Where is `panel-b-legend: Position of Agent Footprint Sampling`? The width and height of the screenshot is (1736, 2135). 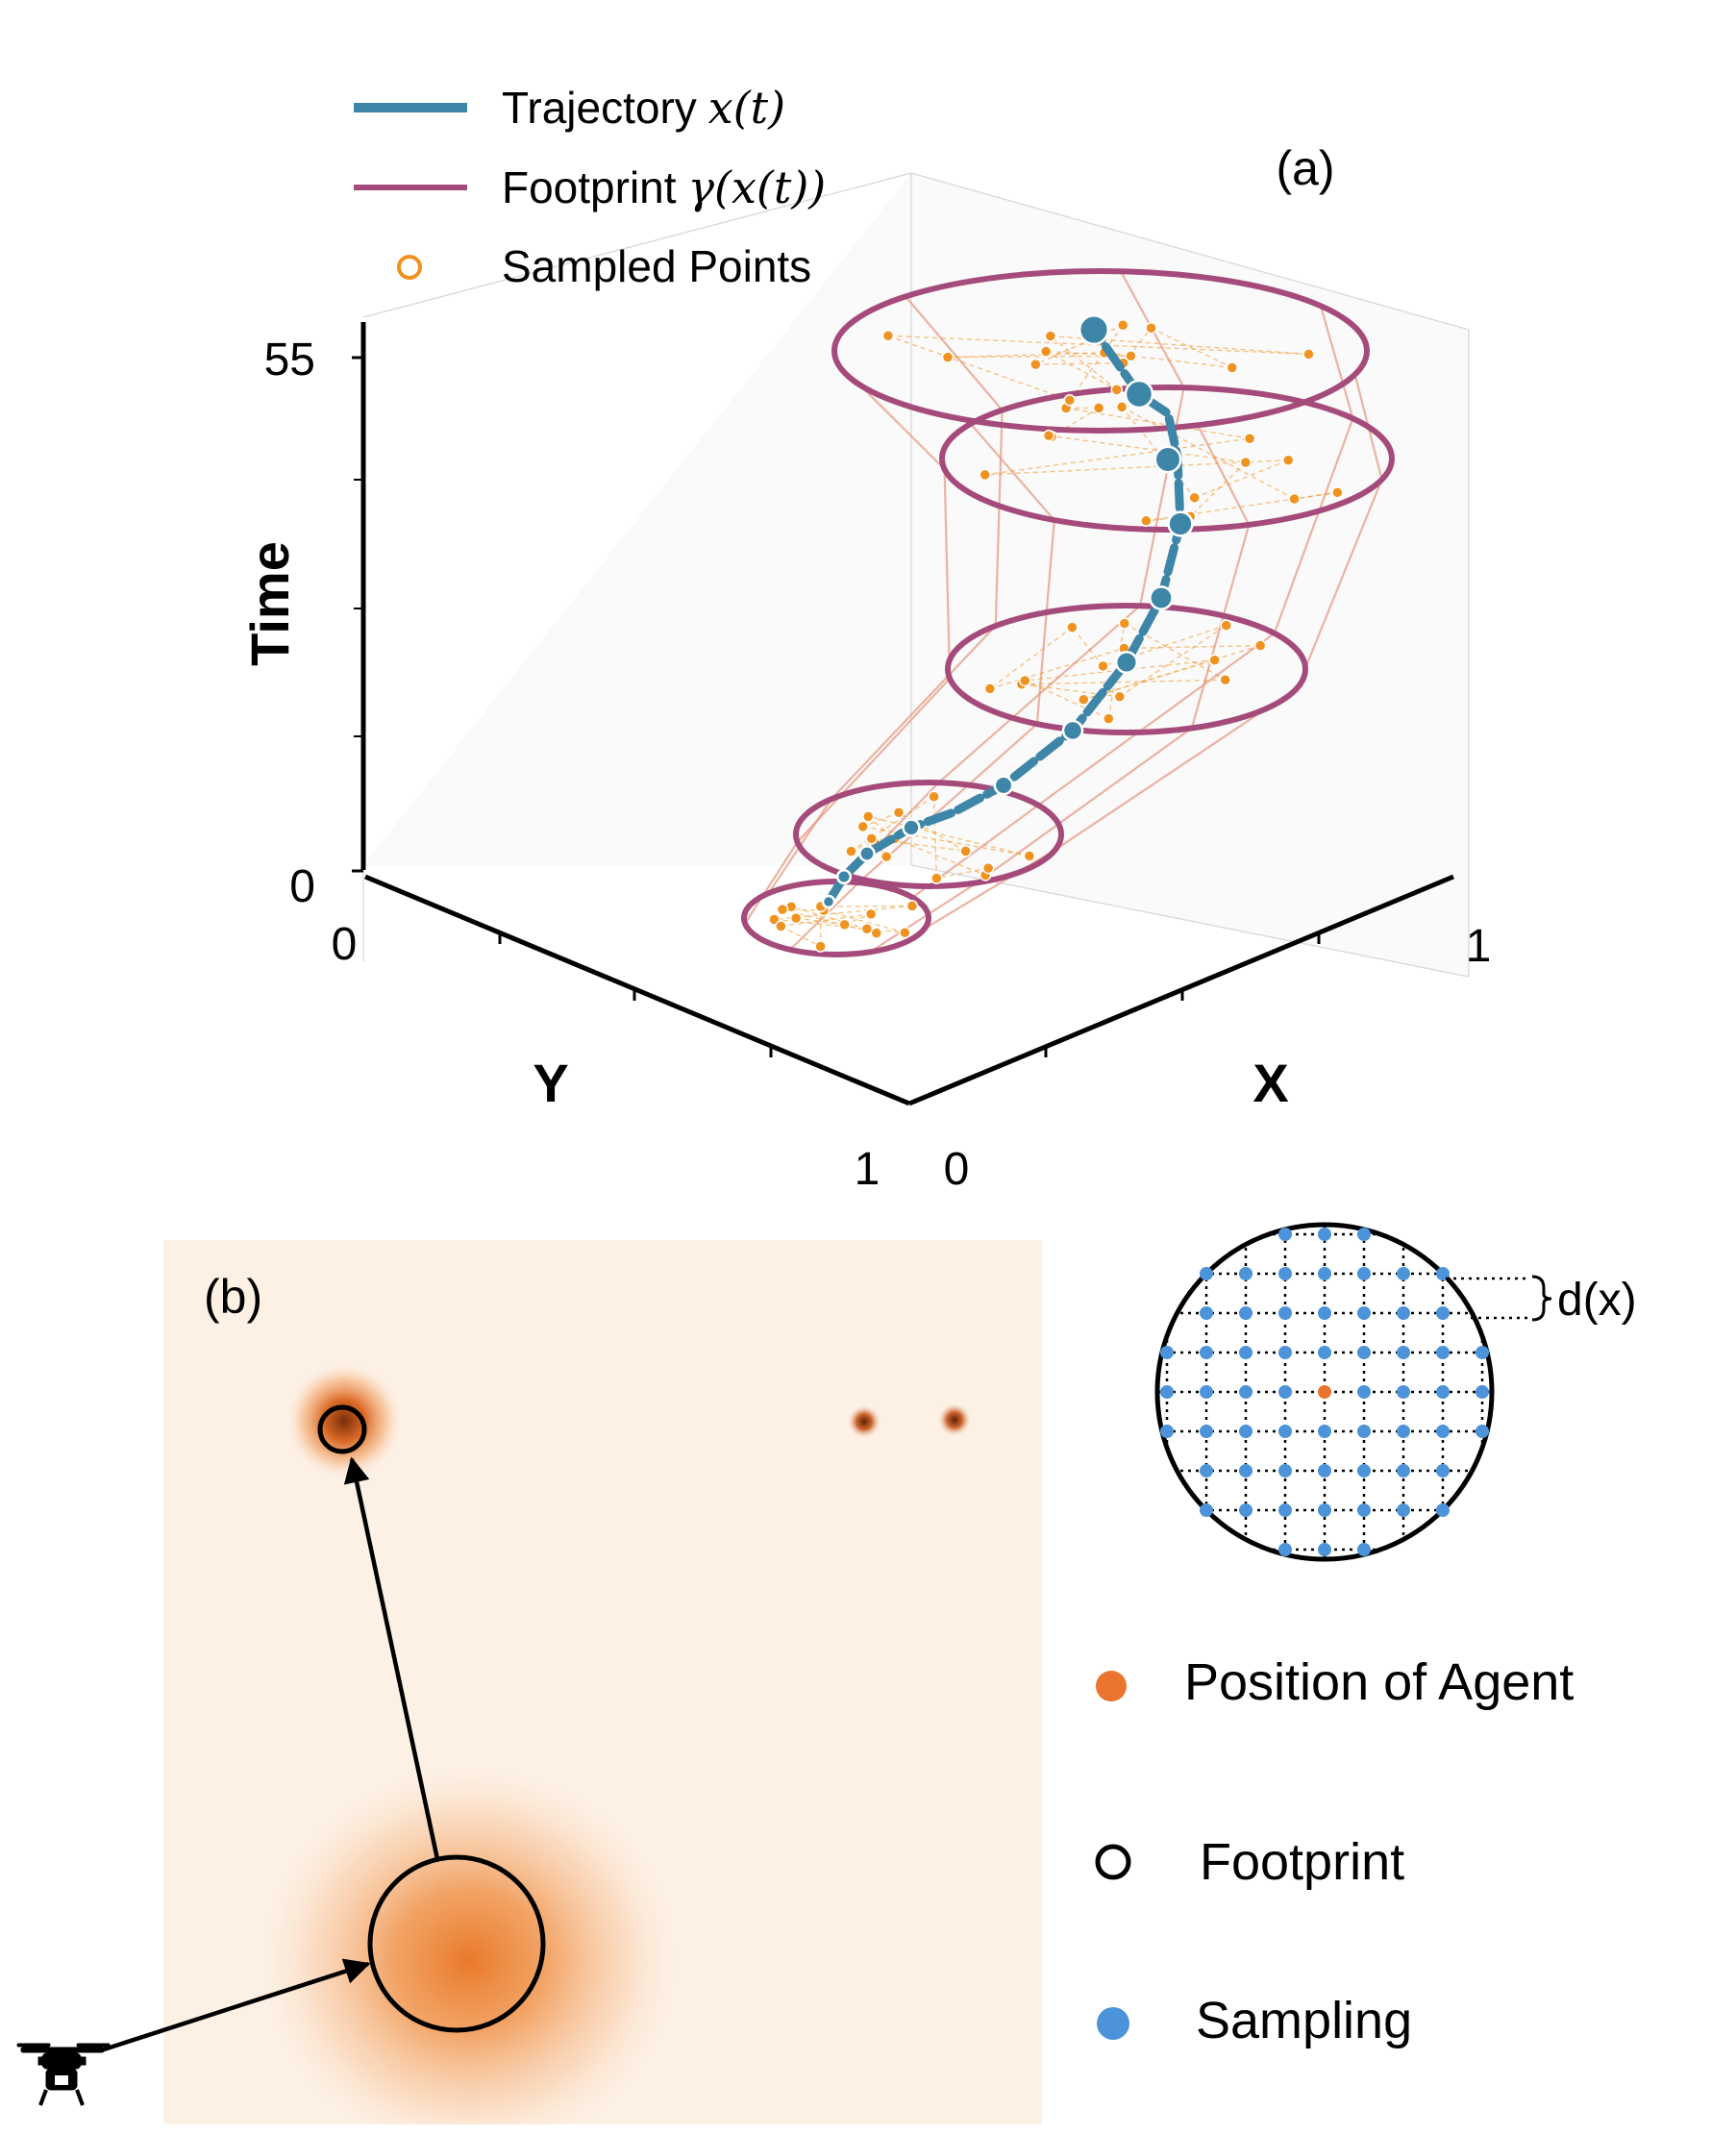
panel-b-legend: Position of Agent Footprint Sampling is located at coordinates (1335, 1851).